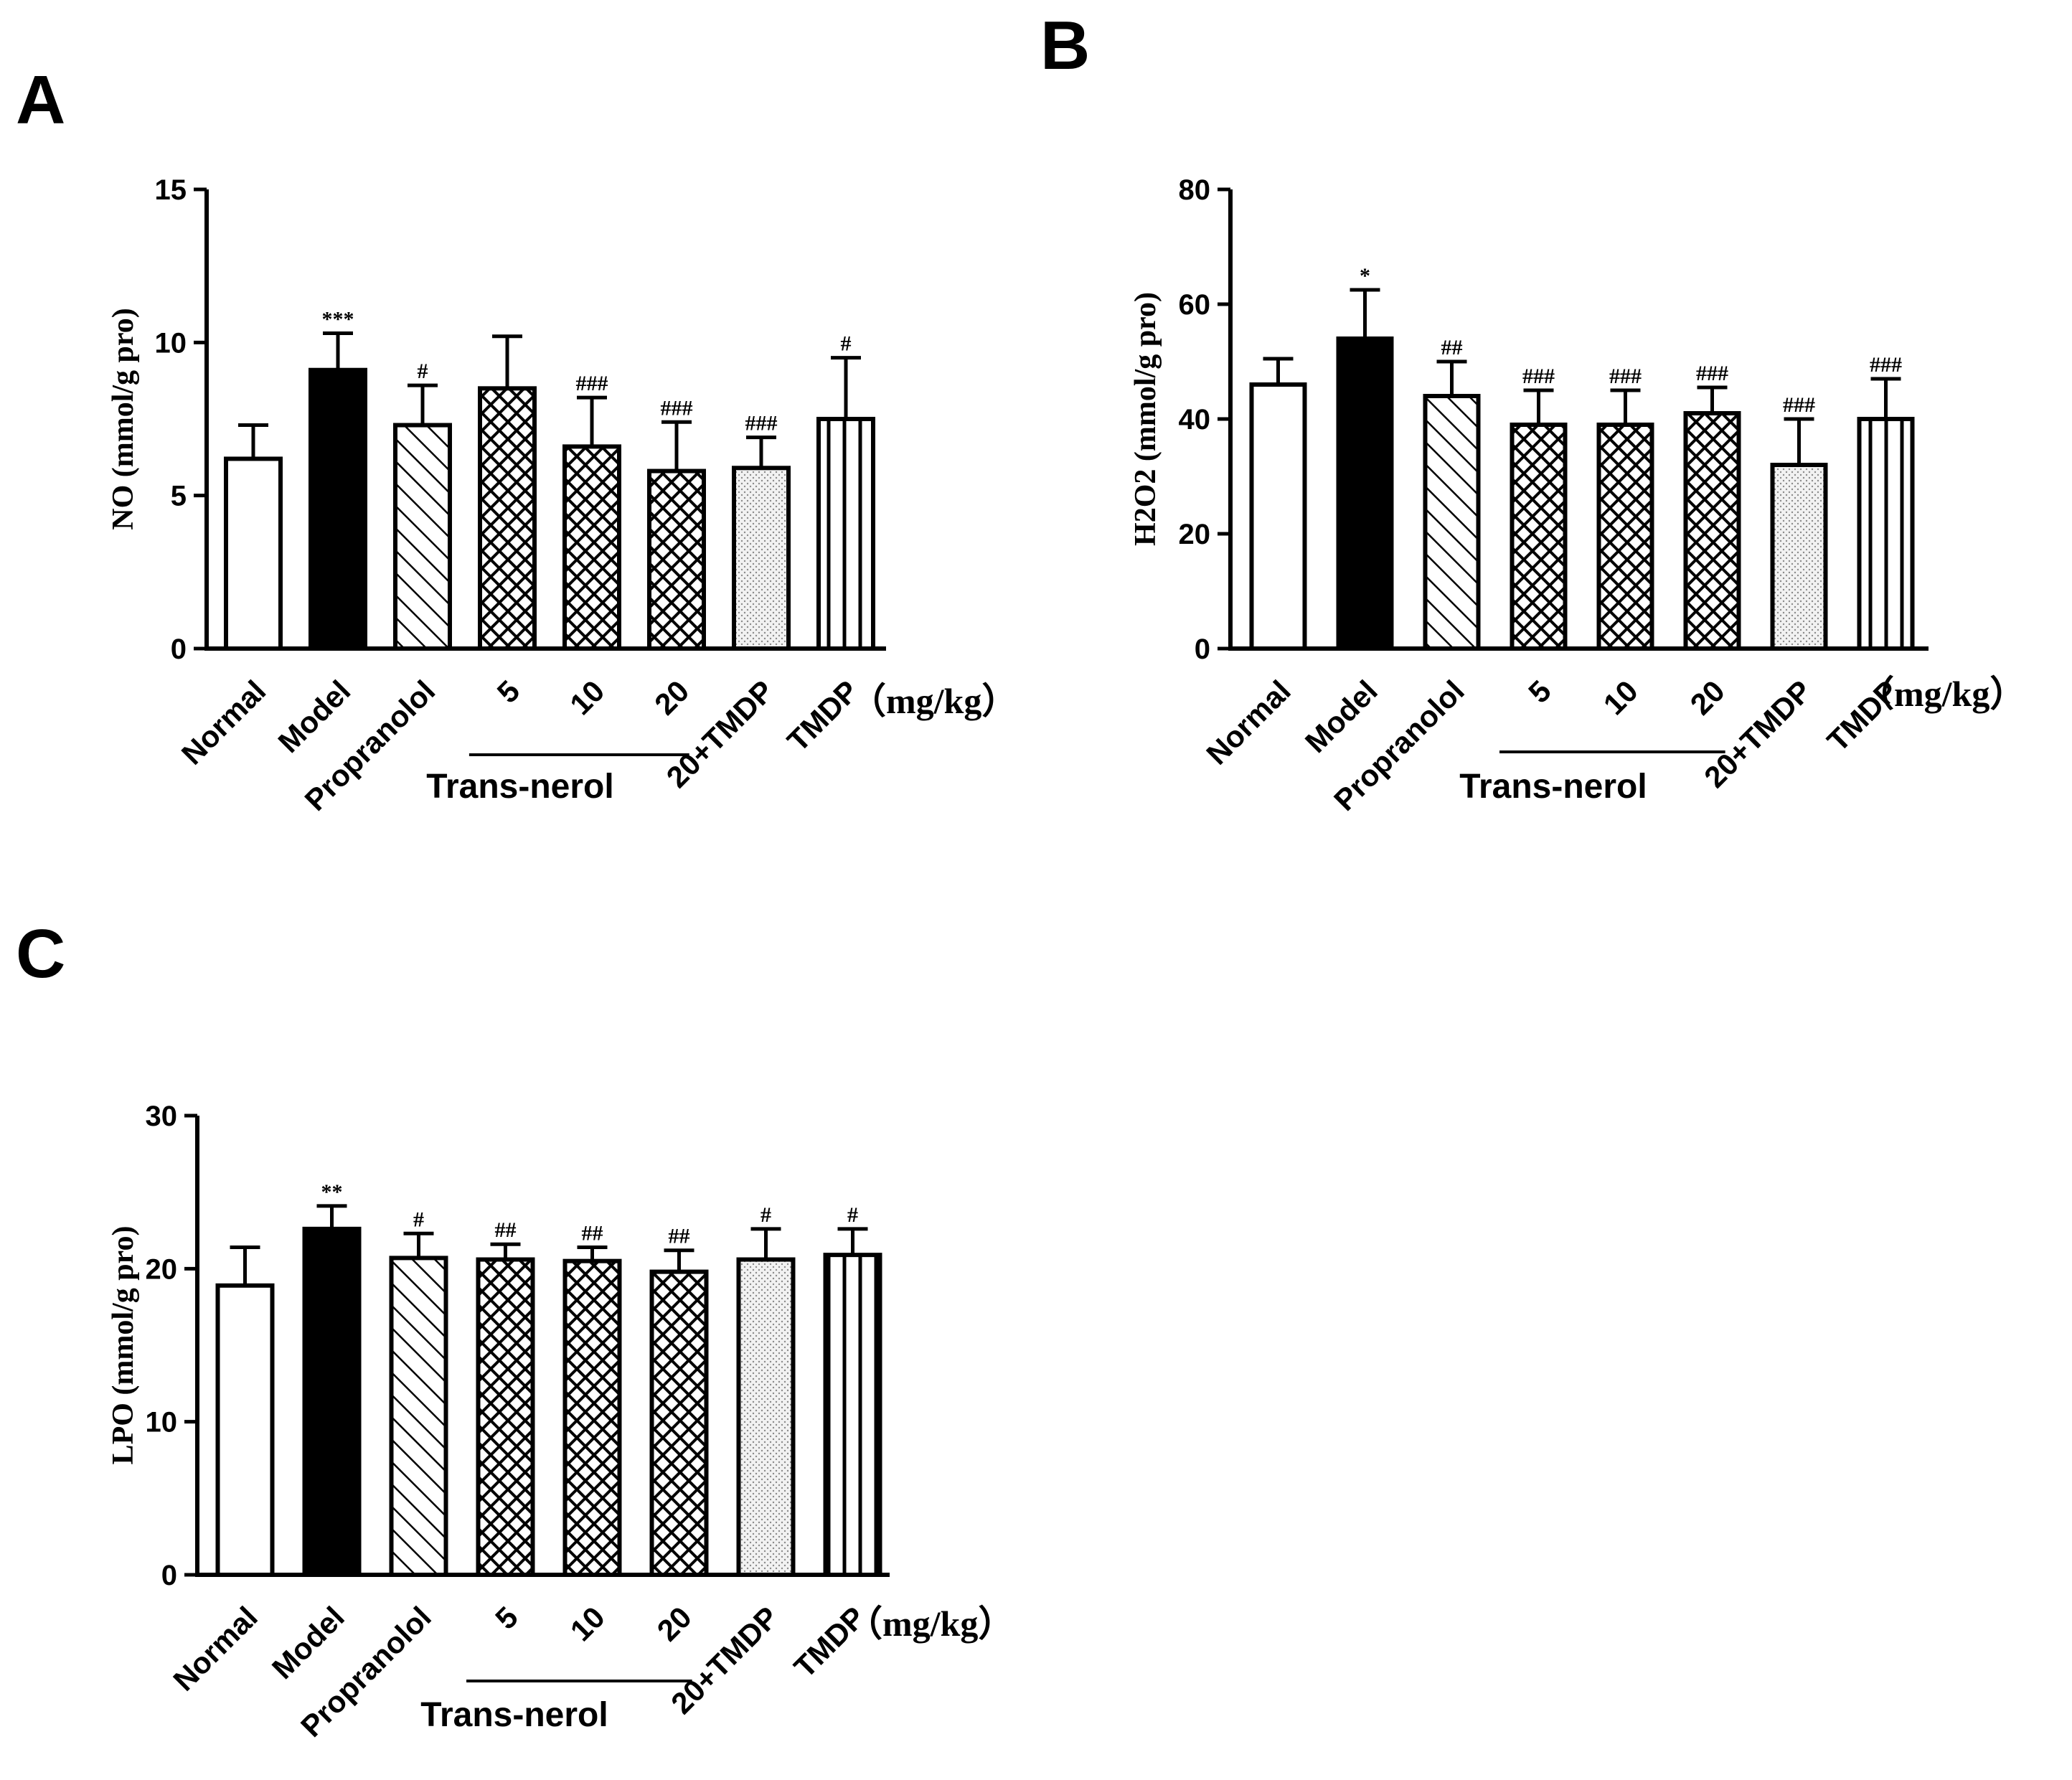 The height and width of the screenshot is (1780, 2072). I want to click on panel-label: A, so click(41, 100).